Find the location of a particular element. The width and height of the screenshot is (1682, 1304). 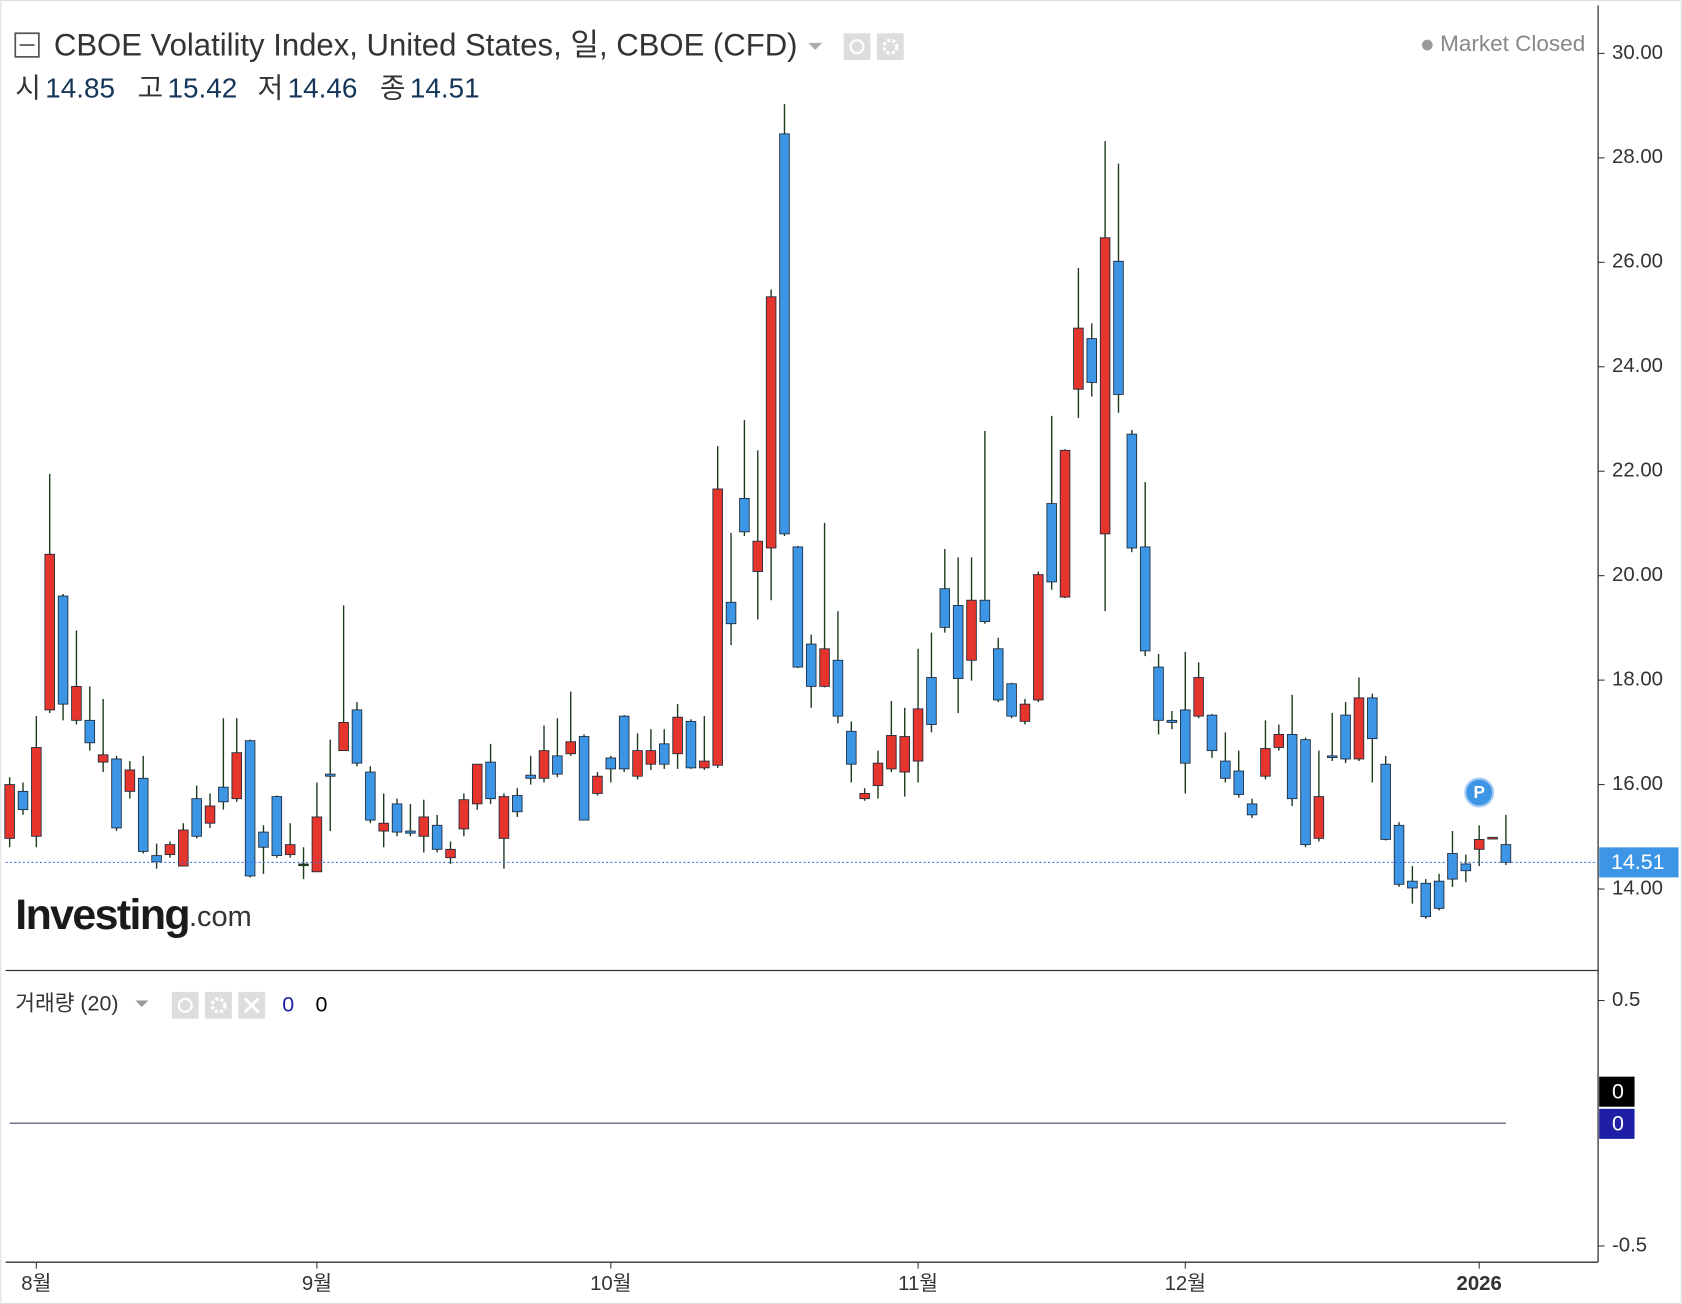

volume-title: 거래량 (20) is located at coordinates (66, 1003).